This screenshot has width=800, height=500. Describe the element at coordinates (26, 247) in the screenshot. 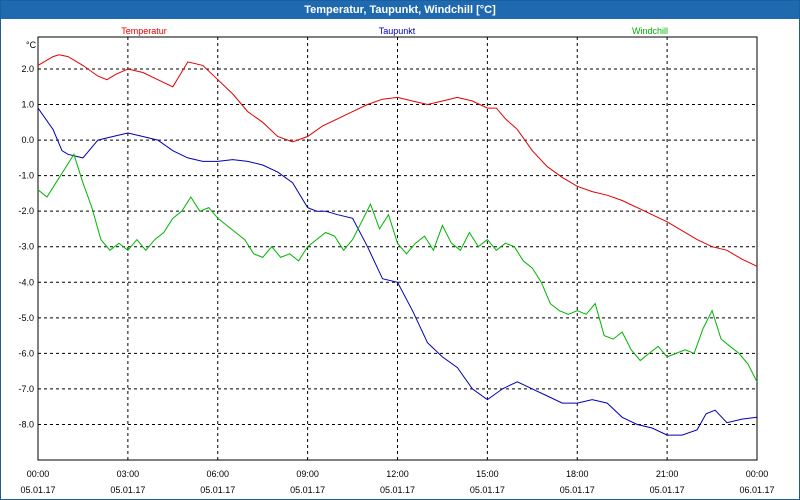

I see `y-tick-label: -3.0` at that location.